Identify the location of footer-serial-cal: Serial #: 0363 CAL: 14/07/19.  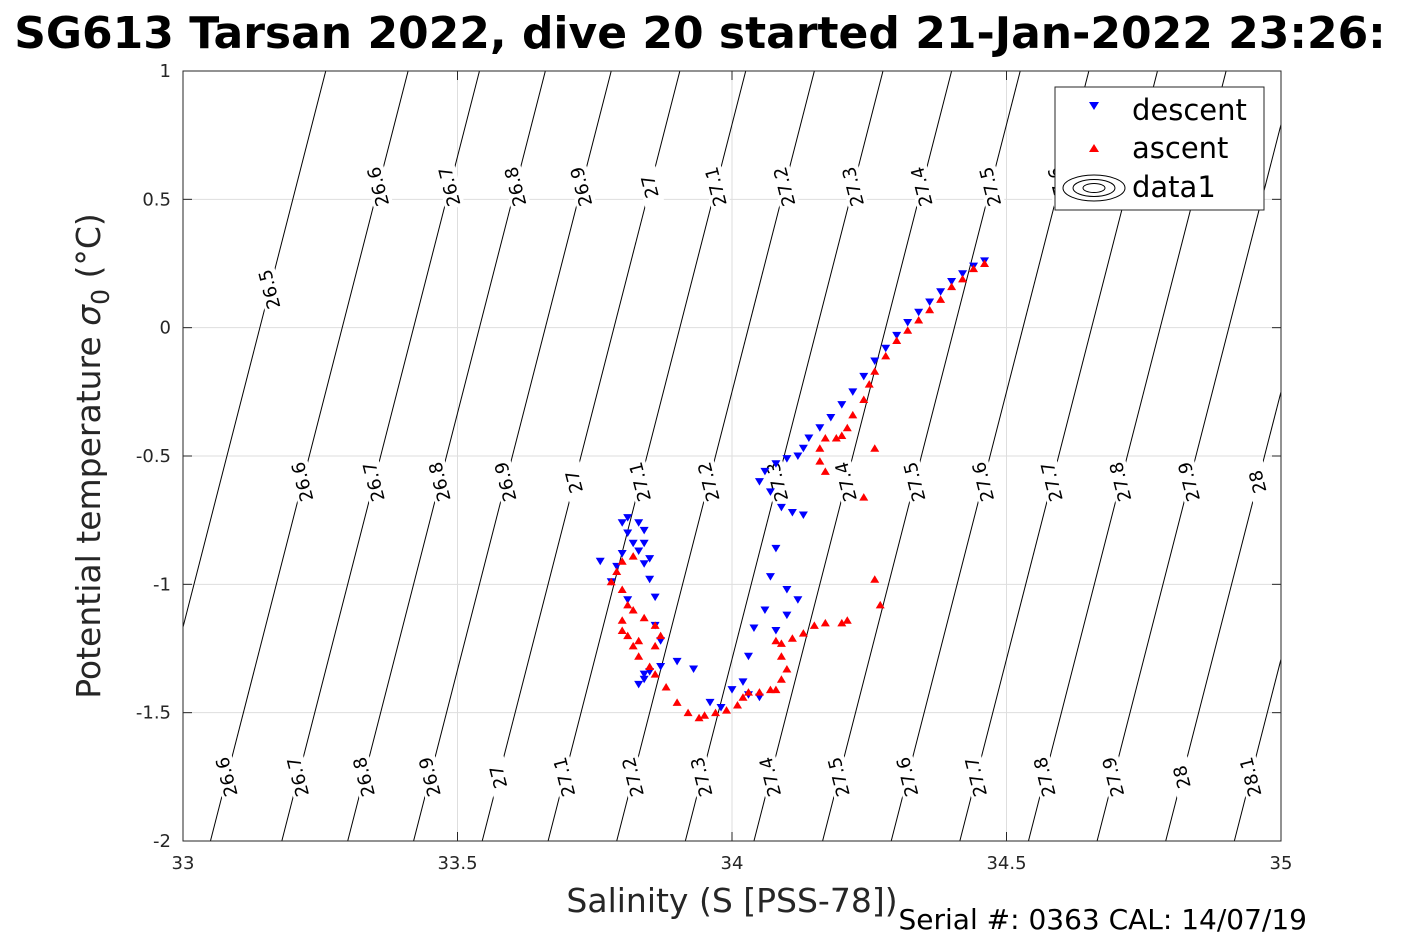
(1103, 919).